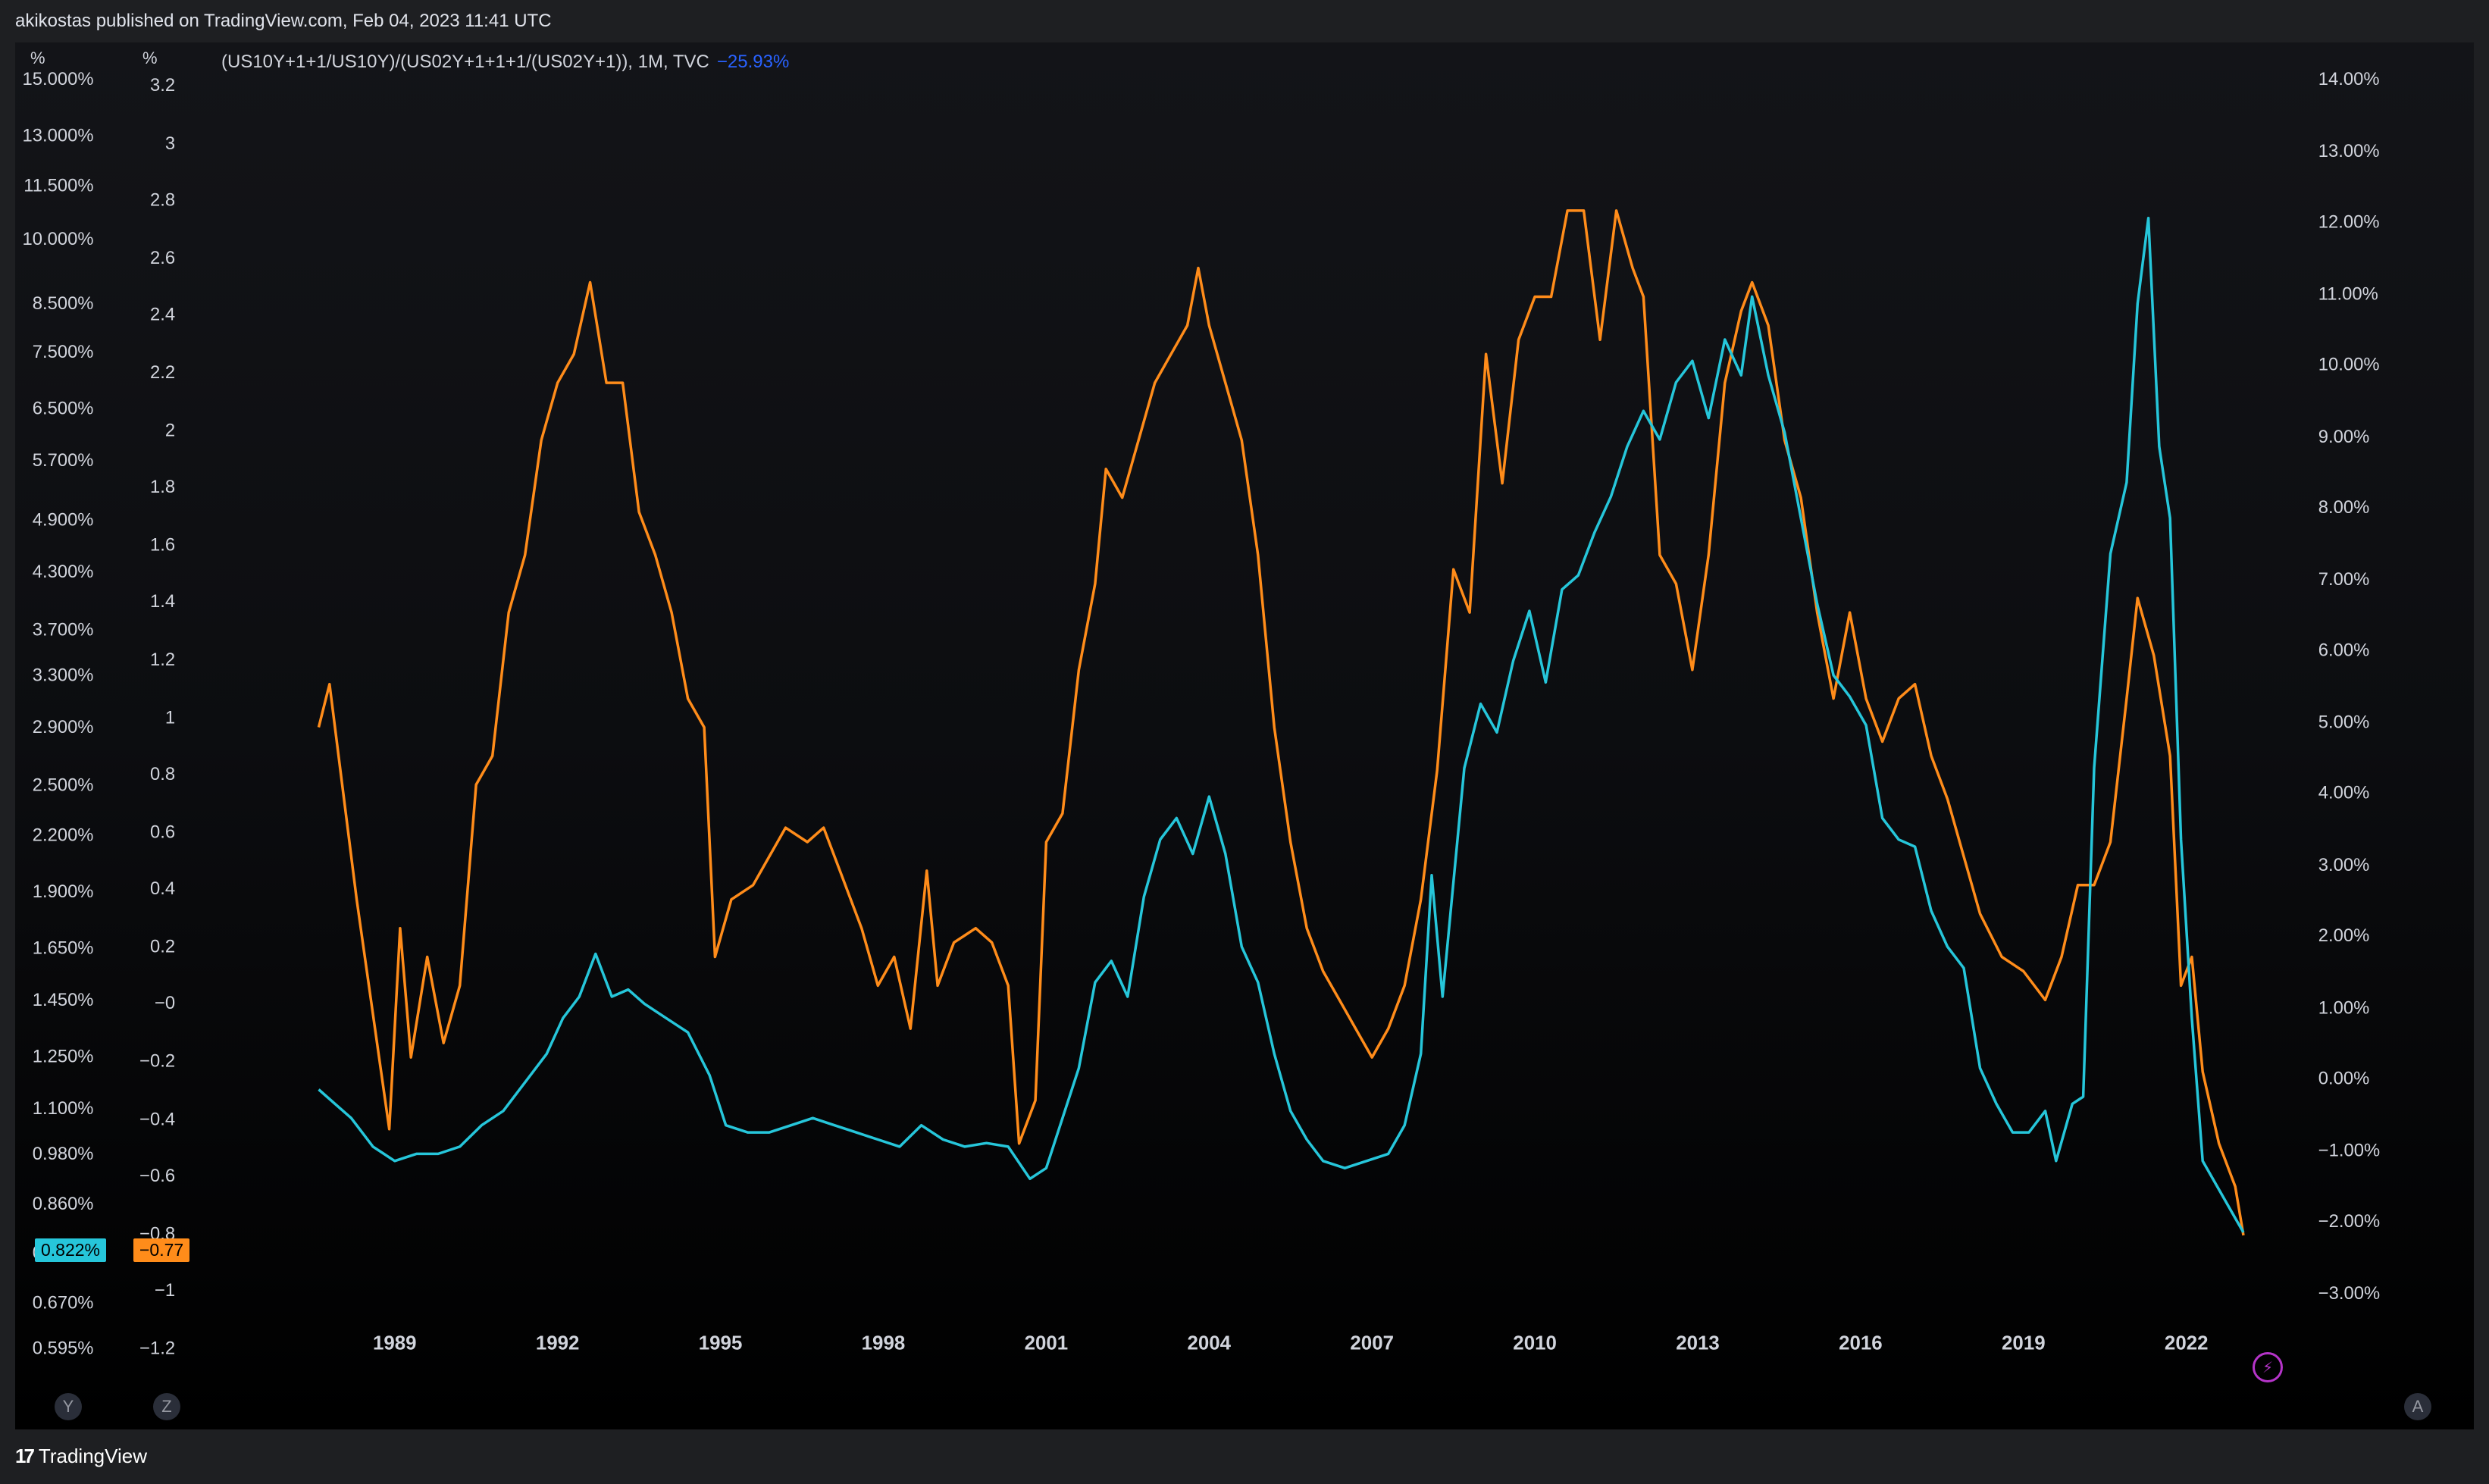 The image size is (2489, 1484). What do you see at coordinates (557, 1343) in the screenshot?
I see `time-axis-tick: 1992` at bounding box center [557, 1343].